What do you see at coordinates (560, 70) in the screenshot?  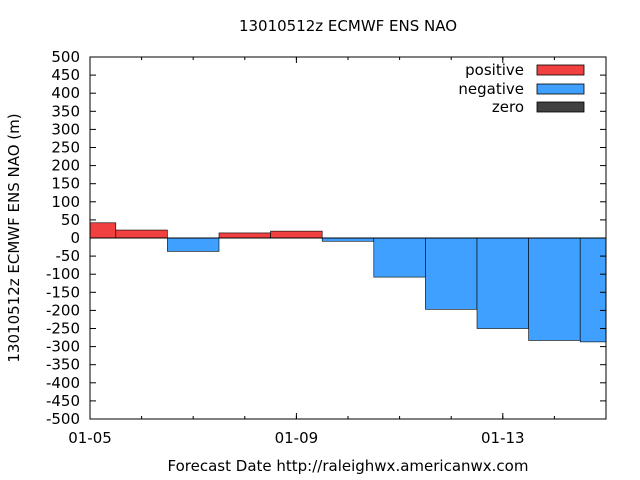 I see `legend-swatch-positive` at bounding box center [560, 70].